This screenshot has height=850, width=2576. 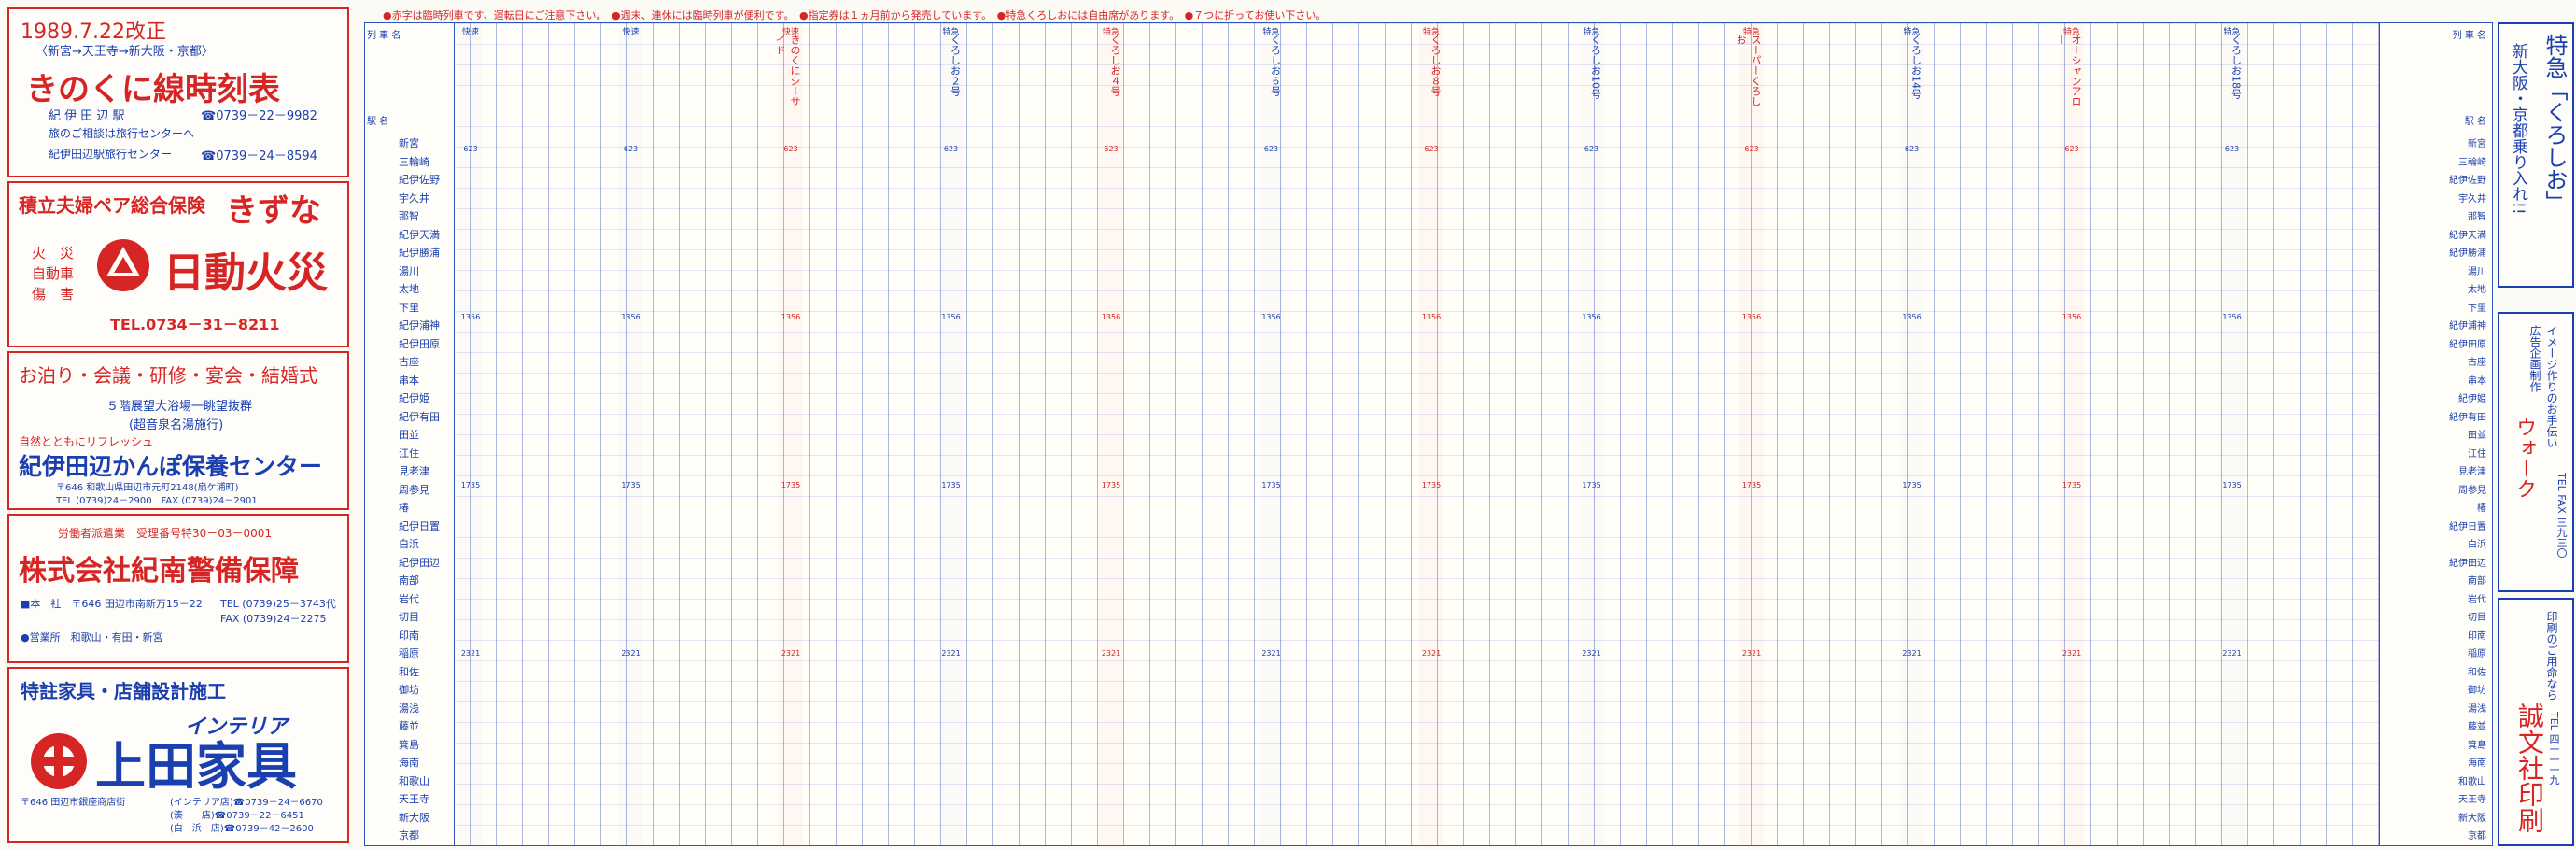 I want to click on station-name: 海南, so click(x=409, y=763).